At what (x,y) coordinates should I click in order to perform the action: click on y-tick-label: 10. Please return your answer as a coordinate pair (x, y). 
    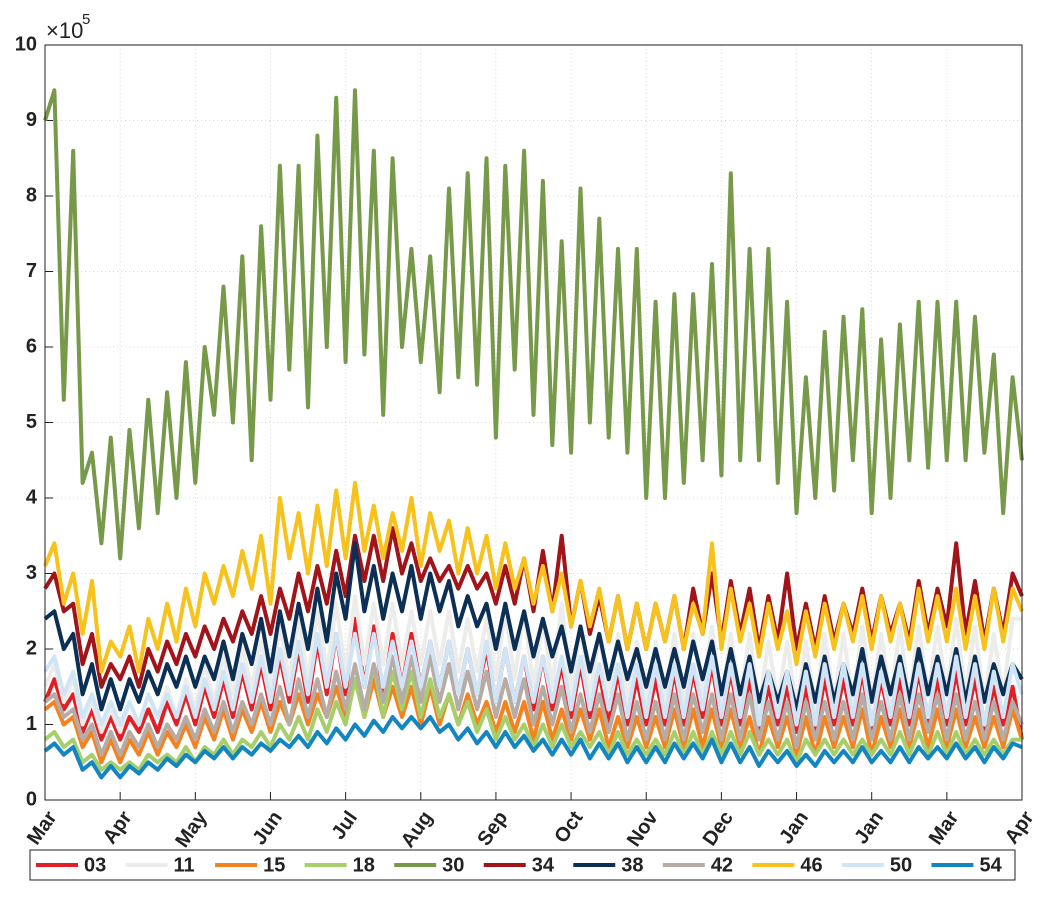
    Looking at the image, I should click on (26, 44).